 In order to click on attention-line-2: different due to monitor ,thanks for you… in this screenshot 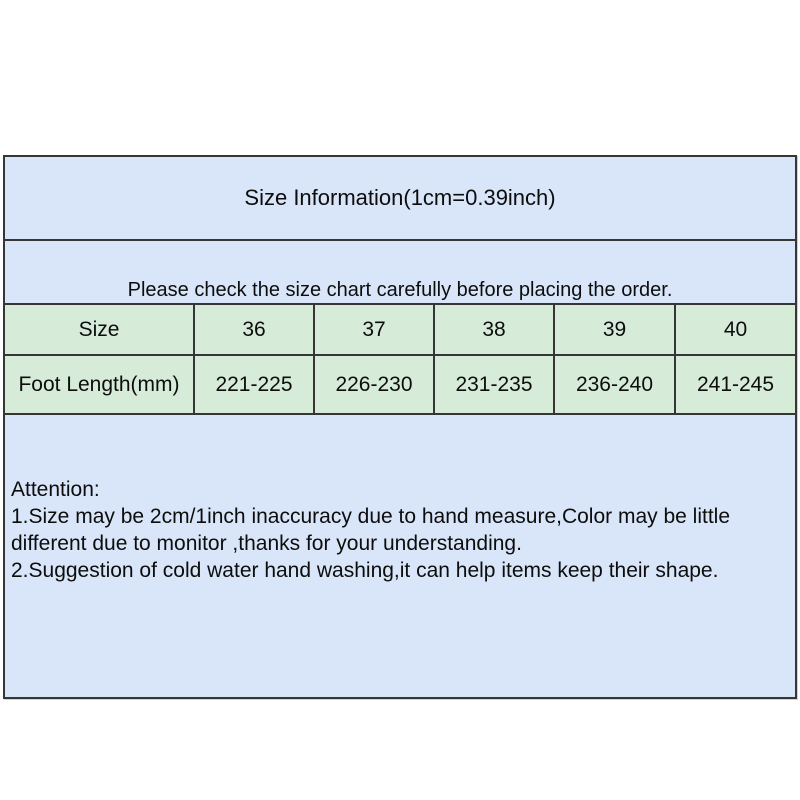, I will do `click(266, 543)`.